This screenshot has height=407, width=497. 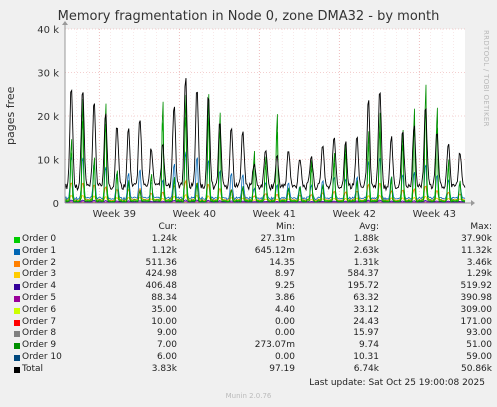 What do you see at coordinates (252, 370) in the screenshot?
I see `legend-row: Total 3.83k 97.19 6.74k 50.86k` at bounding box center [252, 370].